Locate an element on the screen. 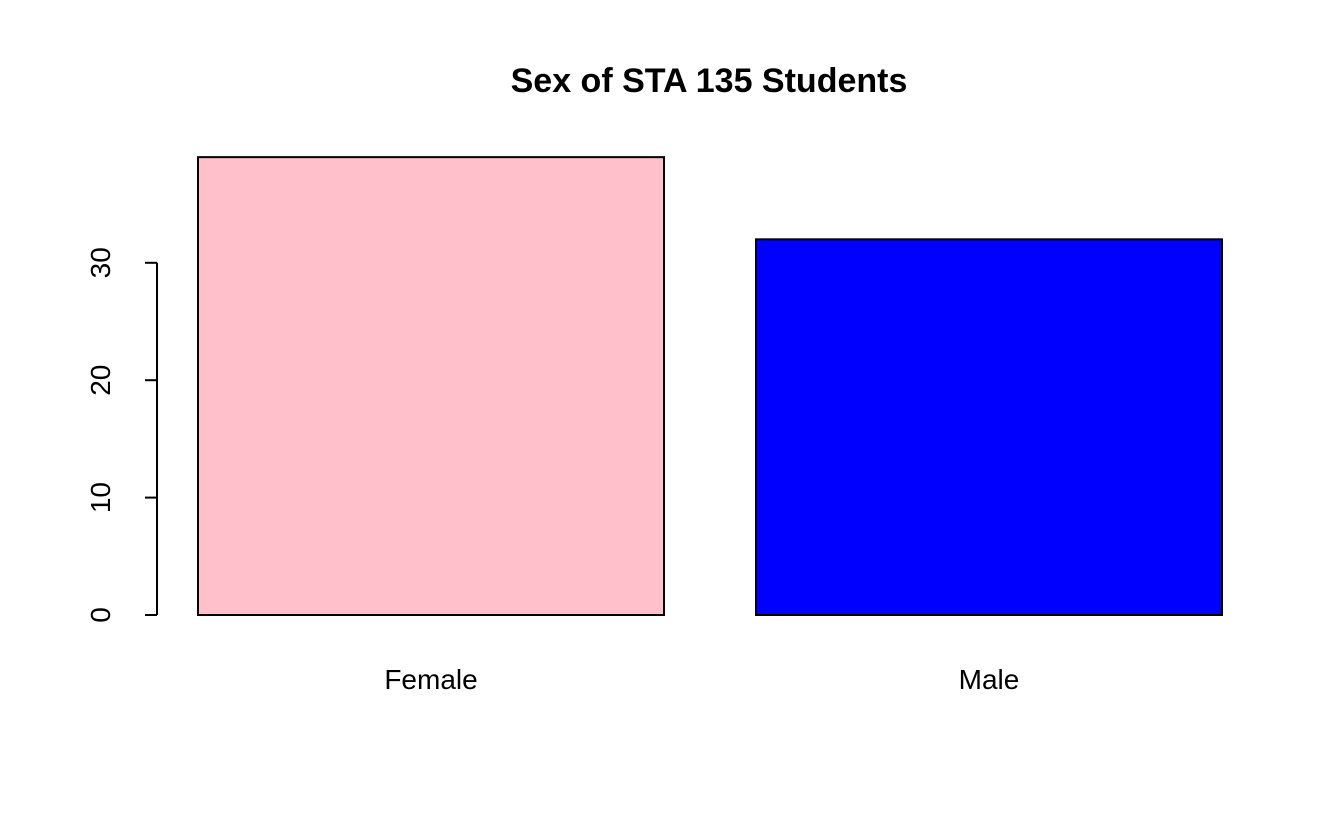 Image resolution: width=1344 pixels, height=816 pixels. y-tick-label: 20 is located at coordinates (100, 380).